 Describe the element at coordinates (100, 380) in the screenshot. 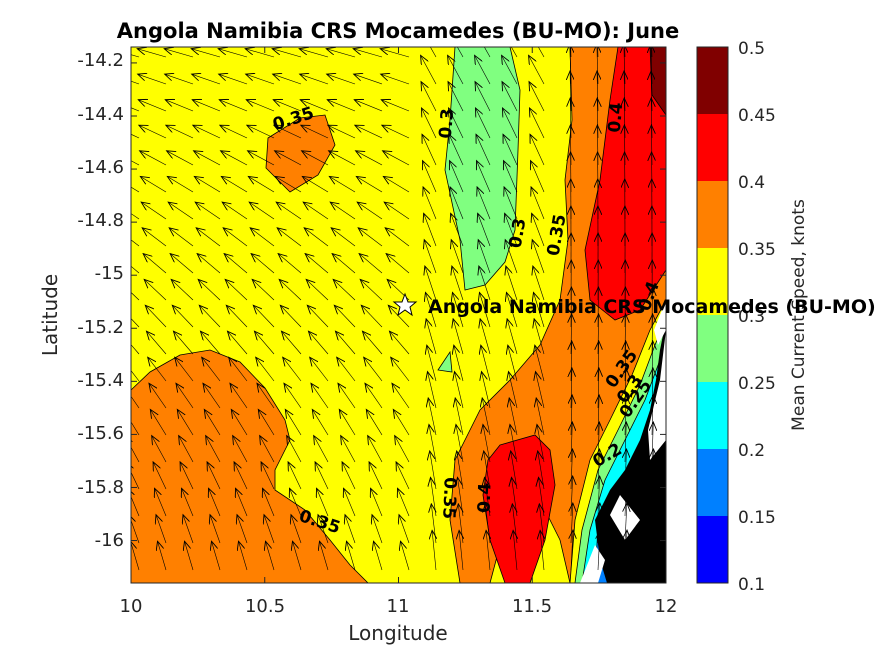

I see `y-tick-label: -15.4` at that location.